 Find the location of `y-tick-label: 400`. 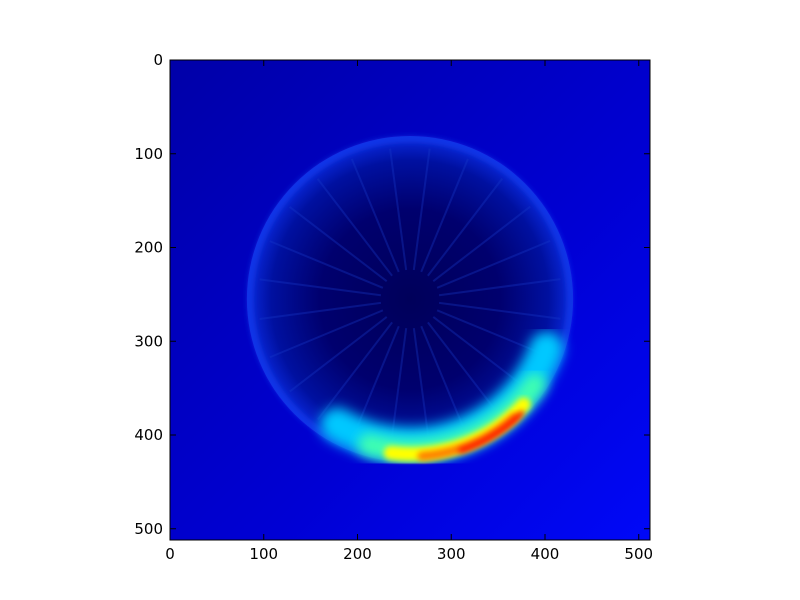

y-tick-label: 400 is located at coordinates (148, 435).